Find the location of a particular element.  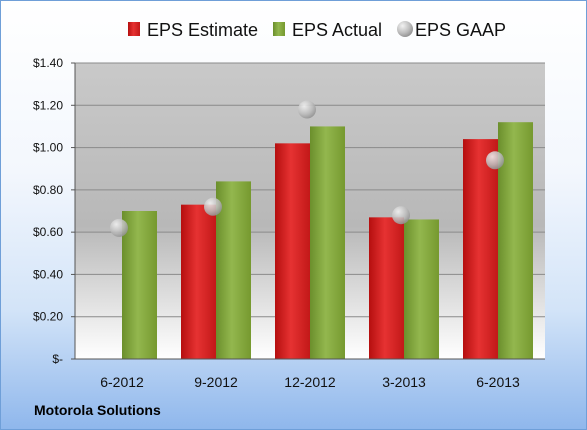

legend: EPS Estimate EPS Actual EPS GAAP is located at coordinates (317, 30).